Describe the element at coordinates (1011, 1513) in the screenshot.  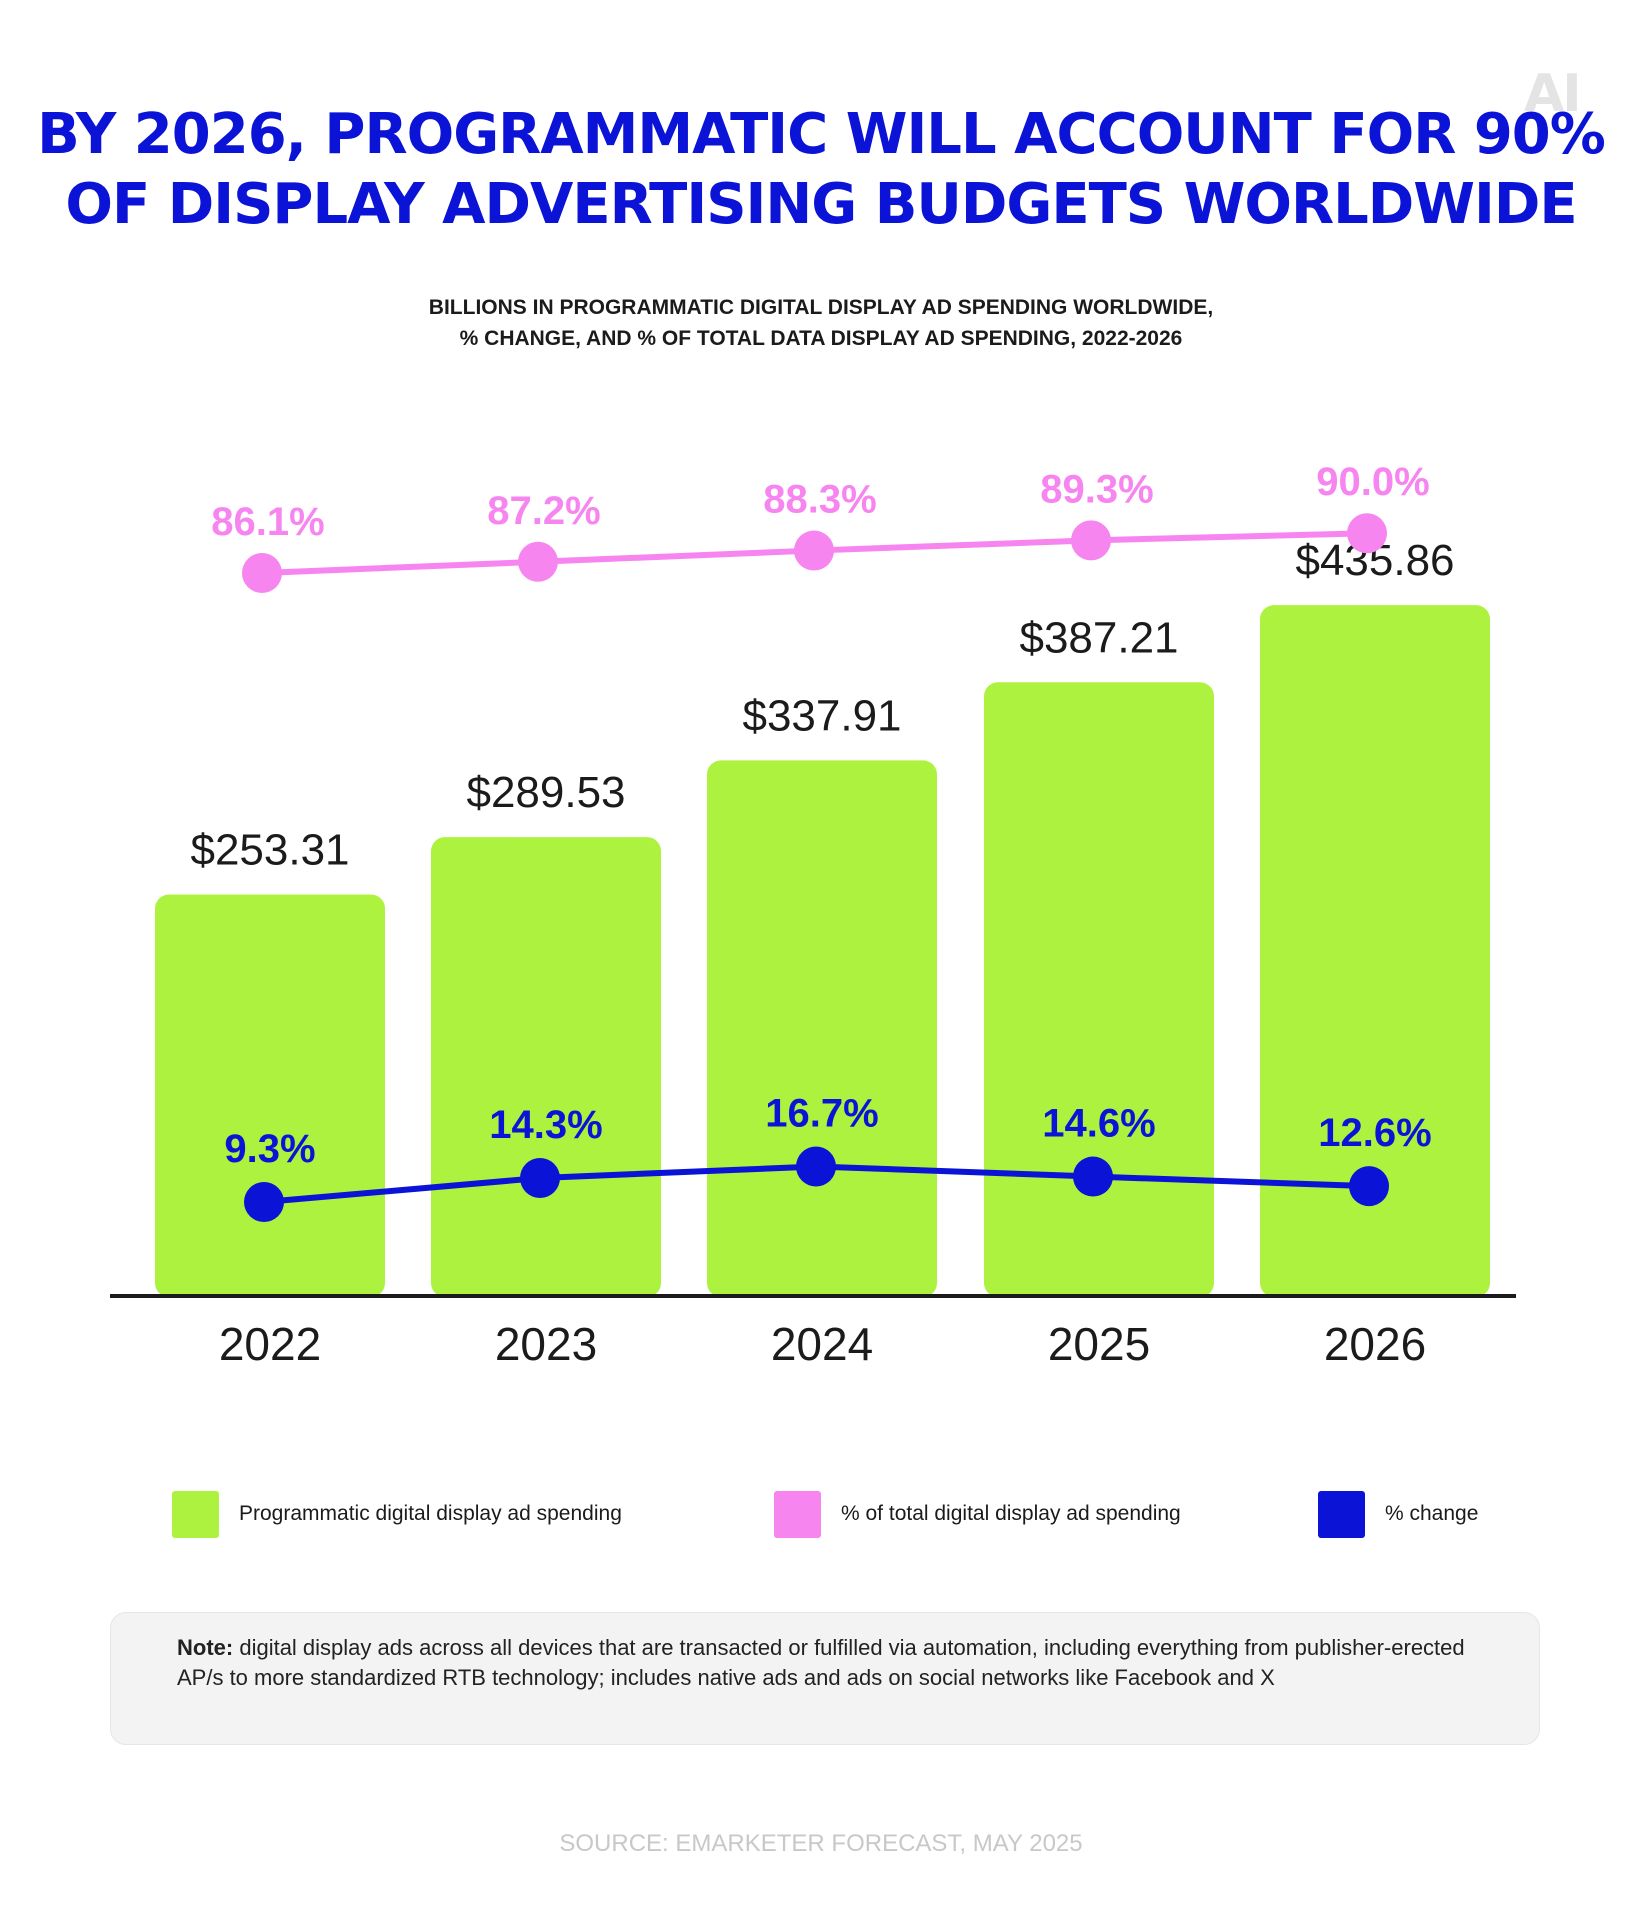
I see `legend-label-share: % of total digital display ad spending` at that location.